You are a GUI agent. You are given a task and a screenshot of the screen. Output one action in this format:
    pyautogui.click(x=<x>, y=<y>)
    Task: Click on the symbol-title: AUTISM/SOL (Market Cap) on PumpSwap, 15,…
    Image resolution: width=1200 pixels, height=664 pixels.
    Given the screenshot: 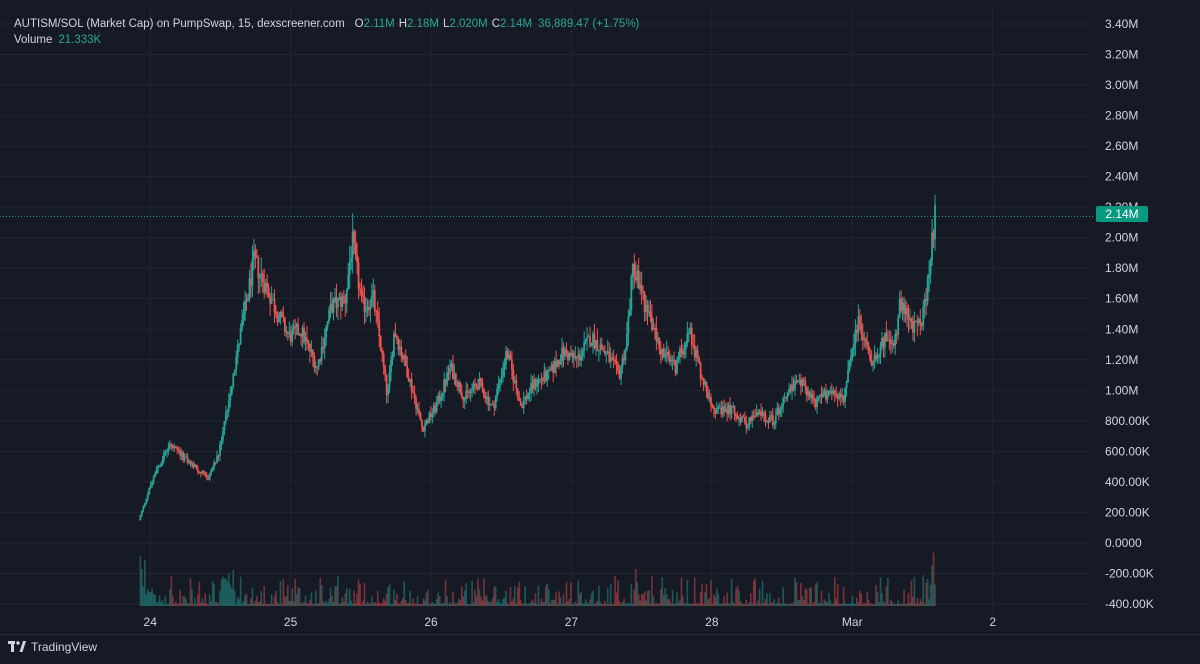 What is the action you would take?
    pyautogui.click(x=179, y=24)
    